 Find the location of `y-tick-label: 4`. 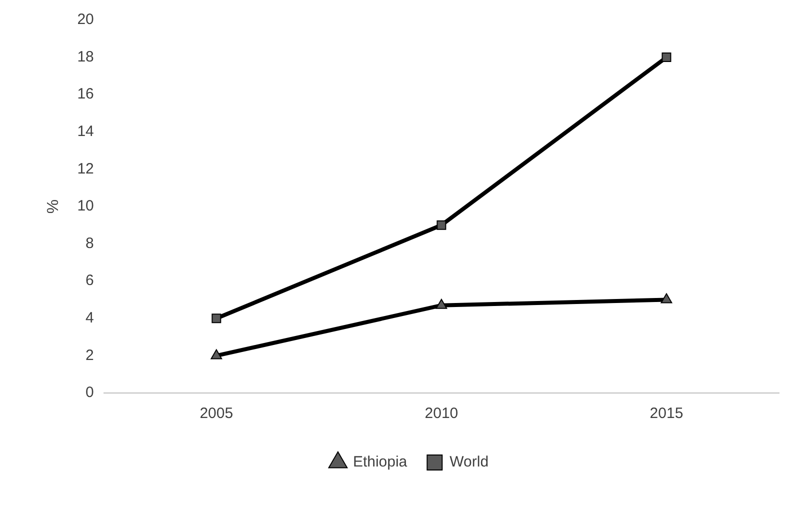

y-tick-label: 4 is located at coordinates (90, 318).